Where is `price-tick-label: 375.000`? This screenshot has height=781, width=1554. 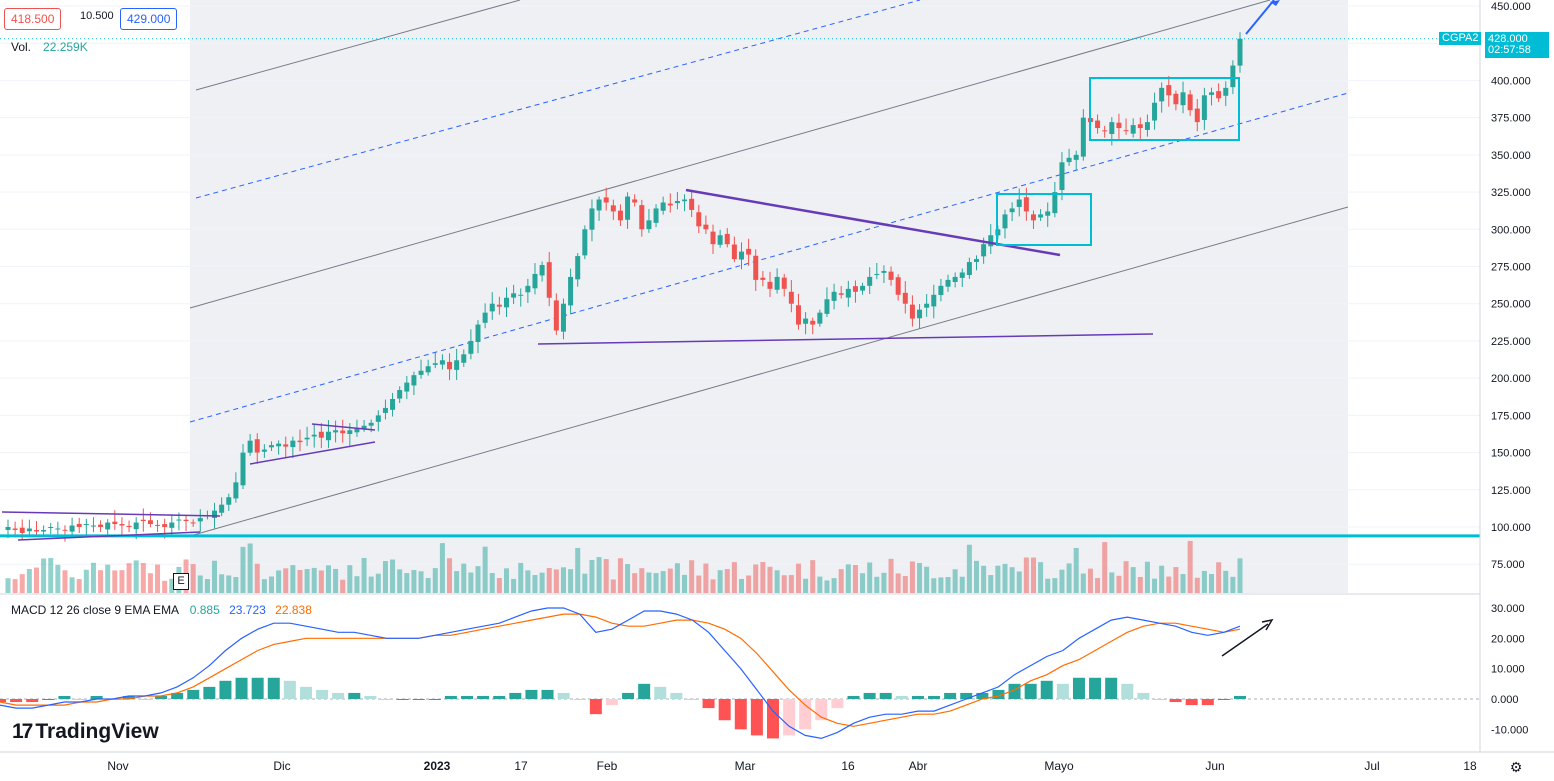
price-tick-label: 375.000 is located at coordinates (1511, 119).